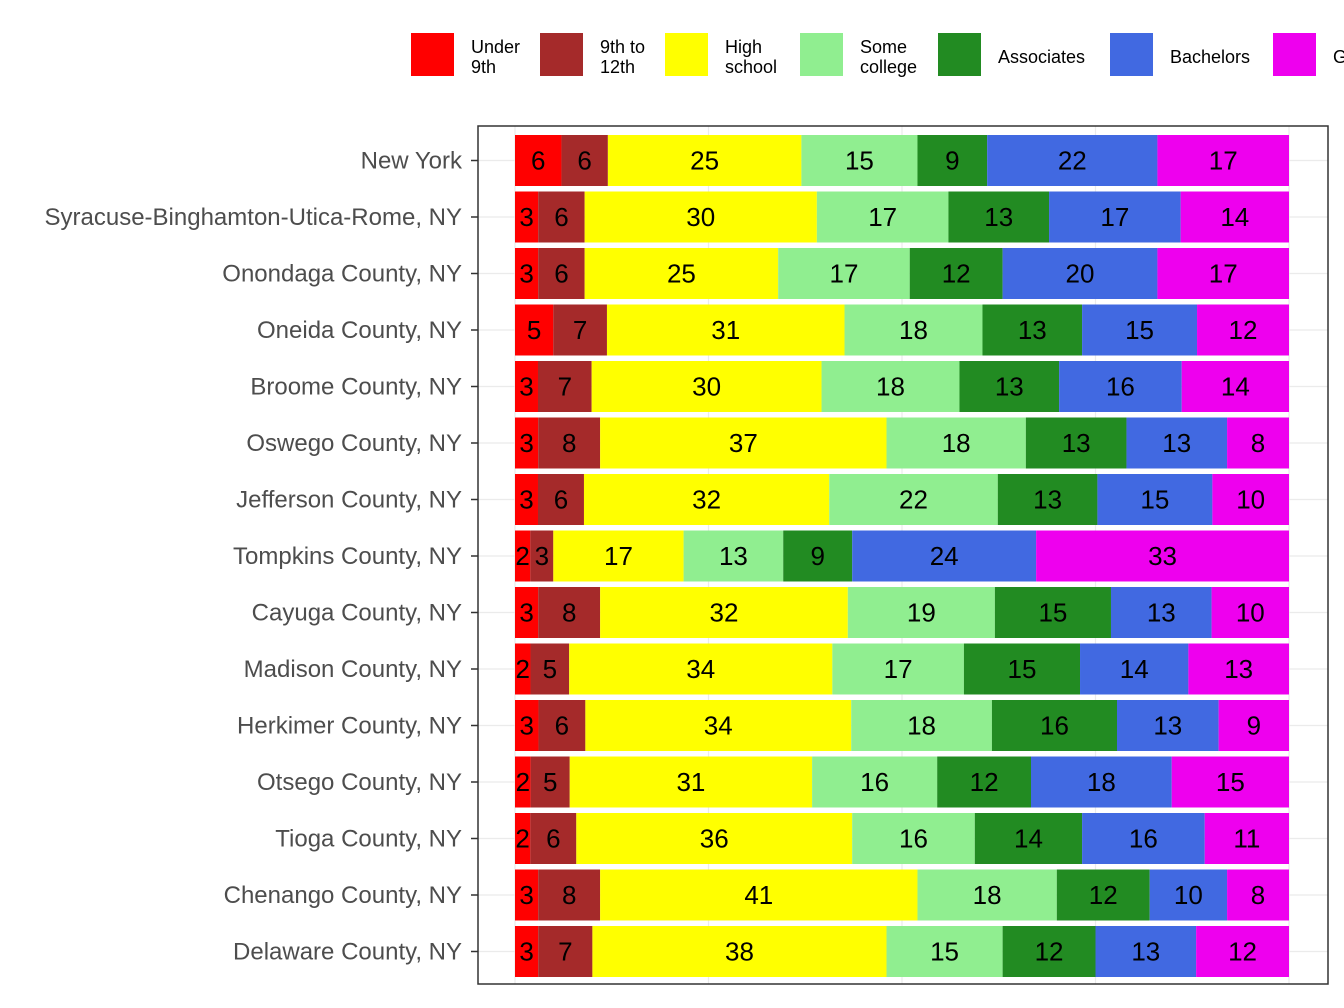  Describe the element at coordinates (368, 839) in the screenshot. I see `y-tick-label: Tioga County, NY` at that location.